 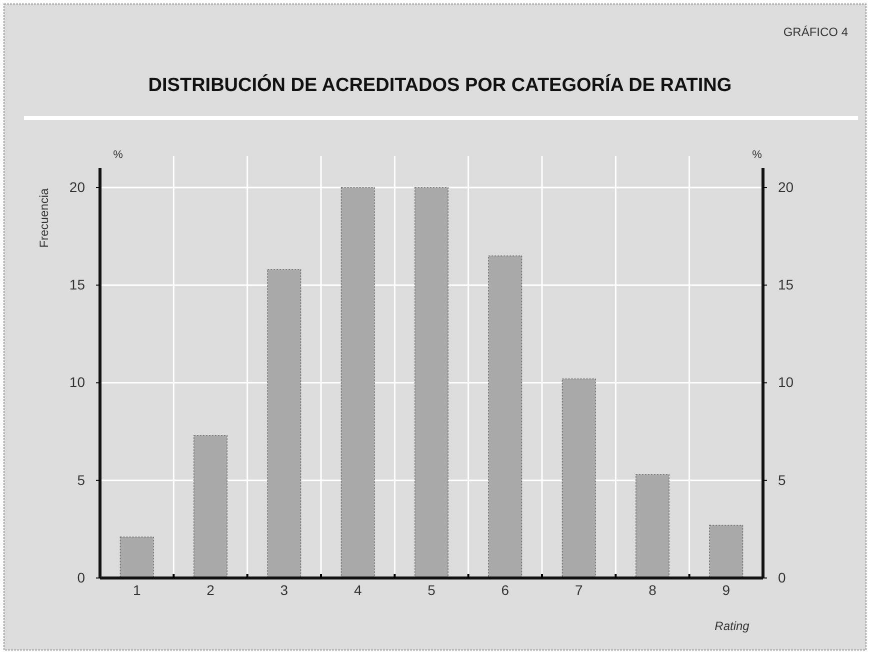 I want to click on x-tick-label: 4, so click(x=358, y=590).